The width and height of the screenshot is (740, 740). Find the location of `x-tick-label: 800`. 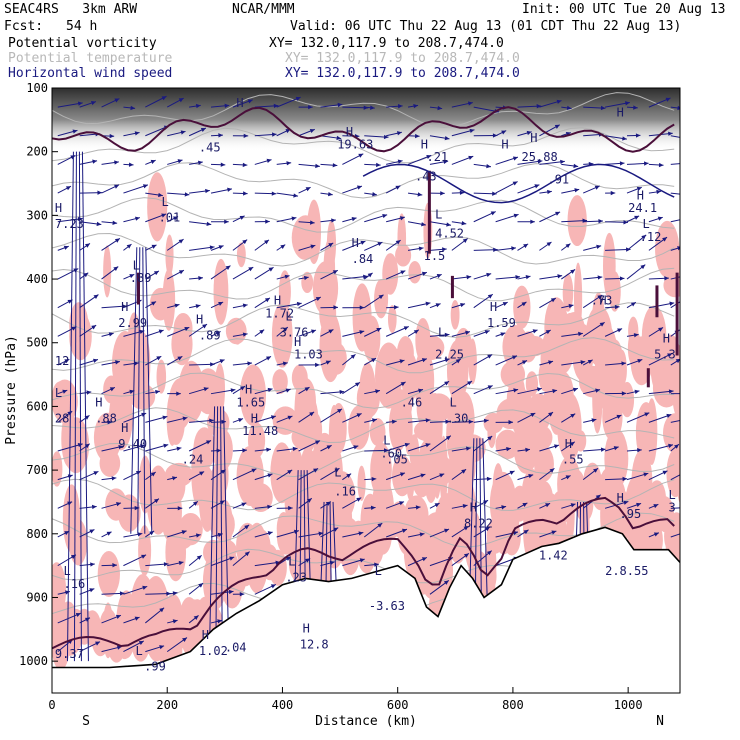

x-tick-label: 800 is located at coordinates (513, 705).